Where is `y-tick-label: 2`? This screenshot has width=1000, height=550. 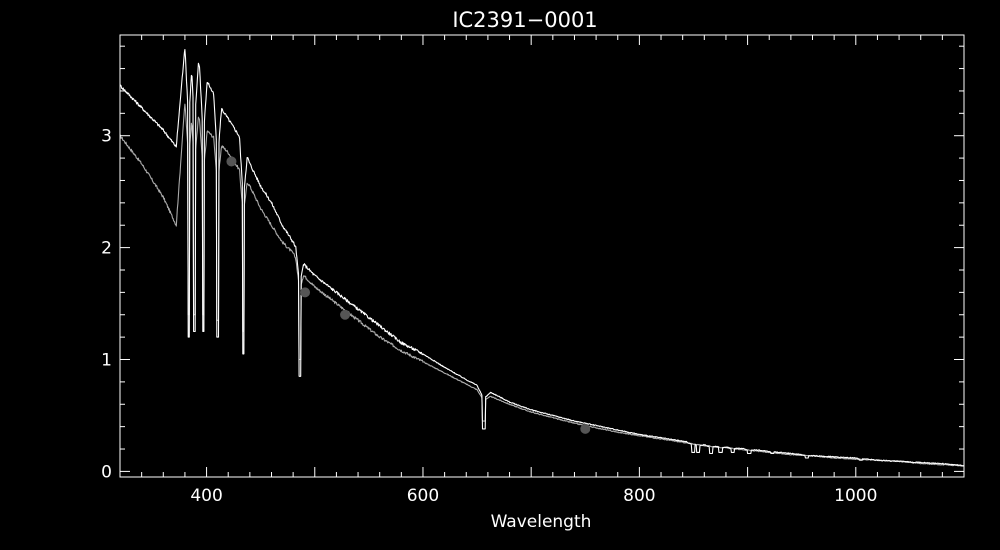 y-tick-label: 2 is located at coordinates (106, 249).